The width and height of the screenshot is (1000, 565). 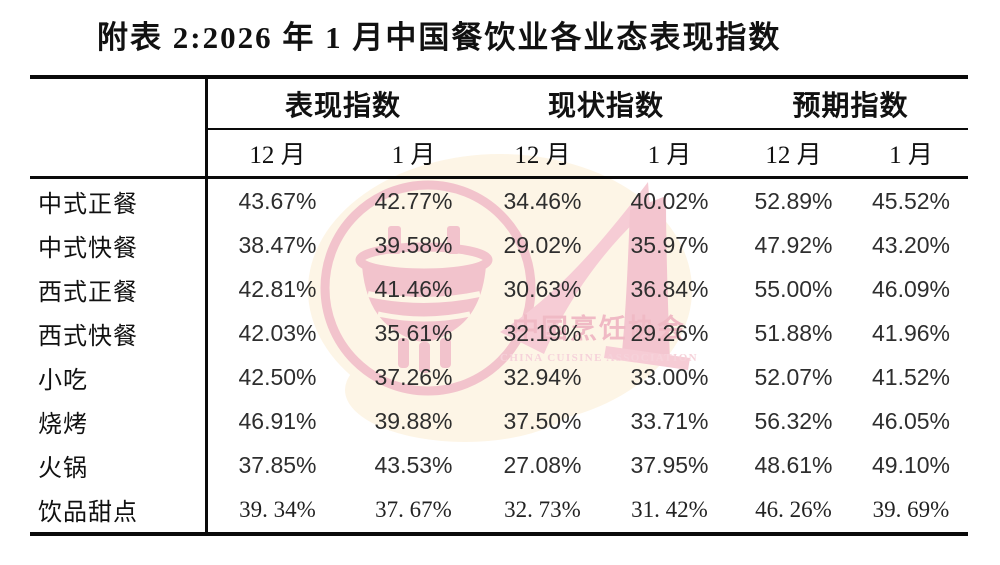 What do you see at coordinates (88, 204) in the screenshot?
I see `row-label: 中式正餐` at bounding box center [88, 204].